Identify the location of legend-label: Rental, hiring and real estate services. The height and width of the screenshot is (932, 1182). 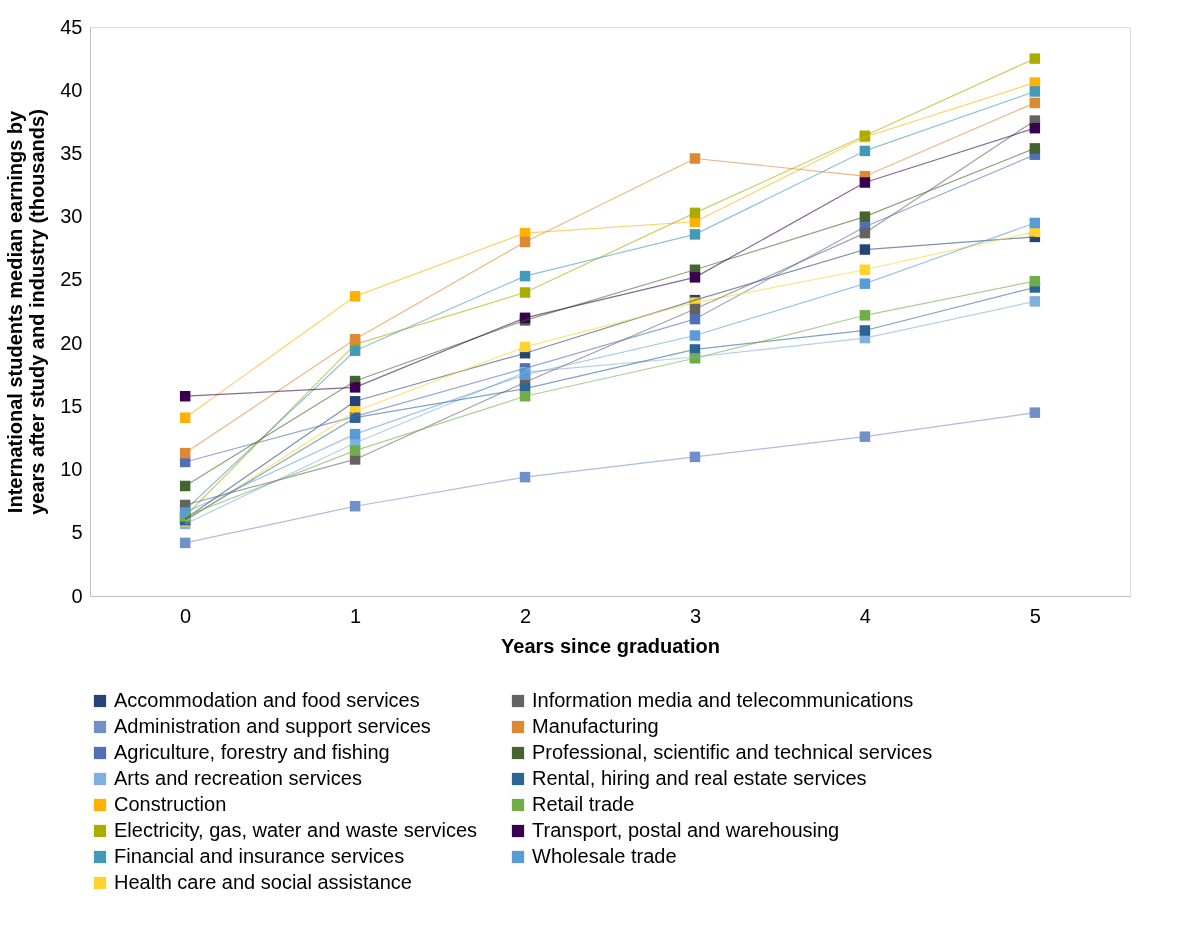
(699, 778).